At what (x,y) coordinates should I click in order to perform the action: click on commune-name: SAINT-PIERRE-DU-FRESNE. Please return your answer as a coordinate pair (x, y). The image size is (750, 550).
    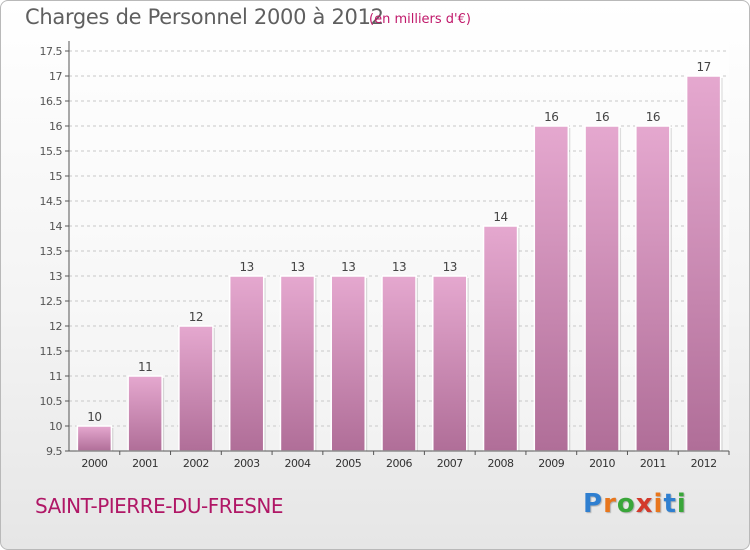
    Looking at the image, I should click on (159, 506).